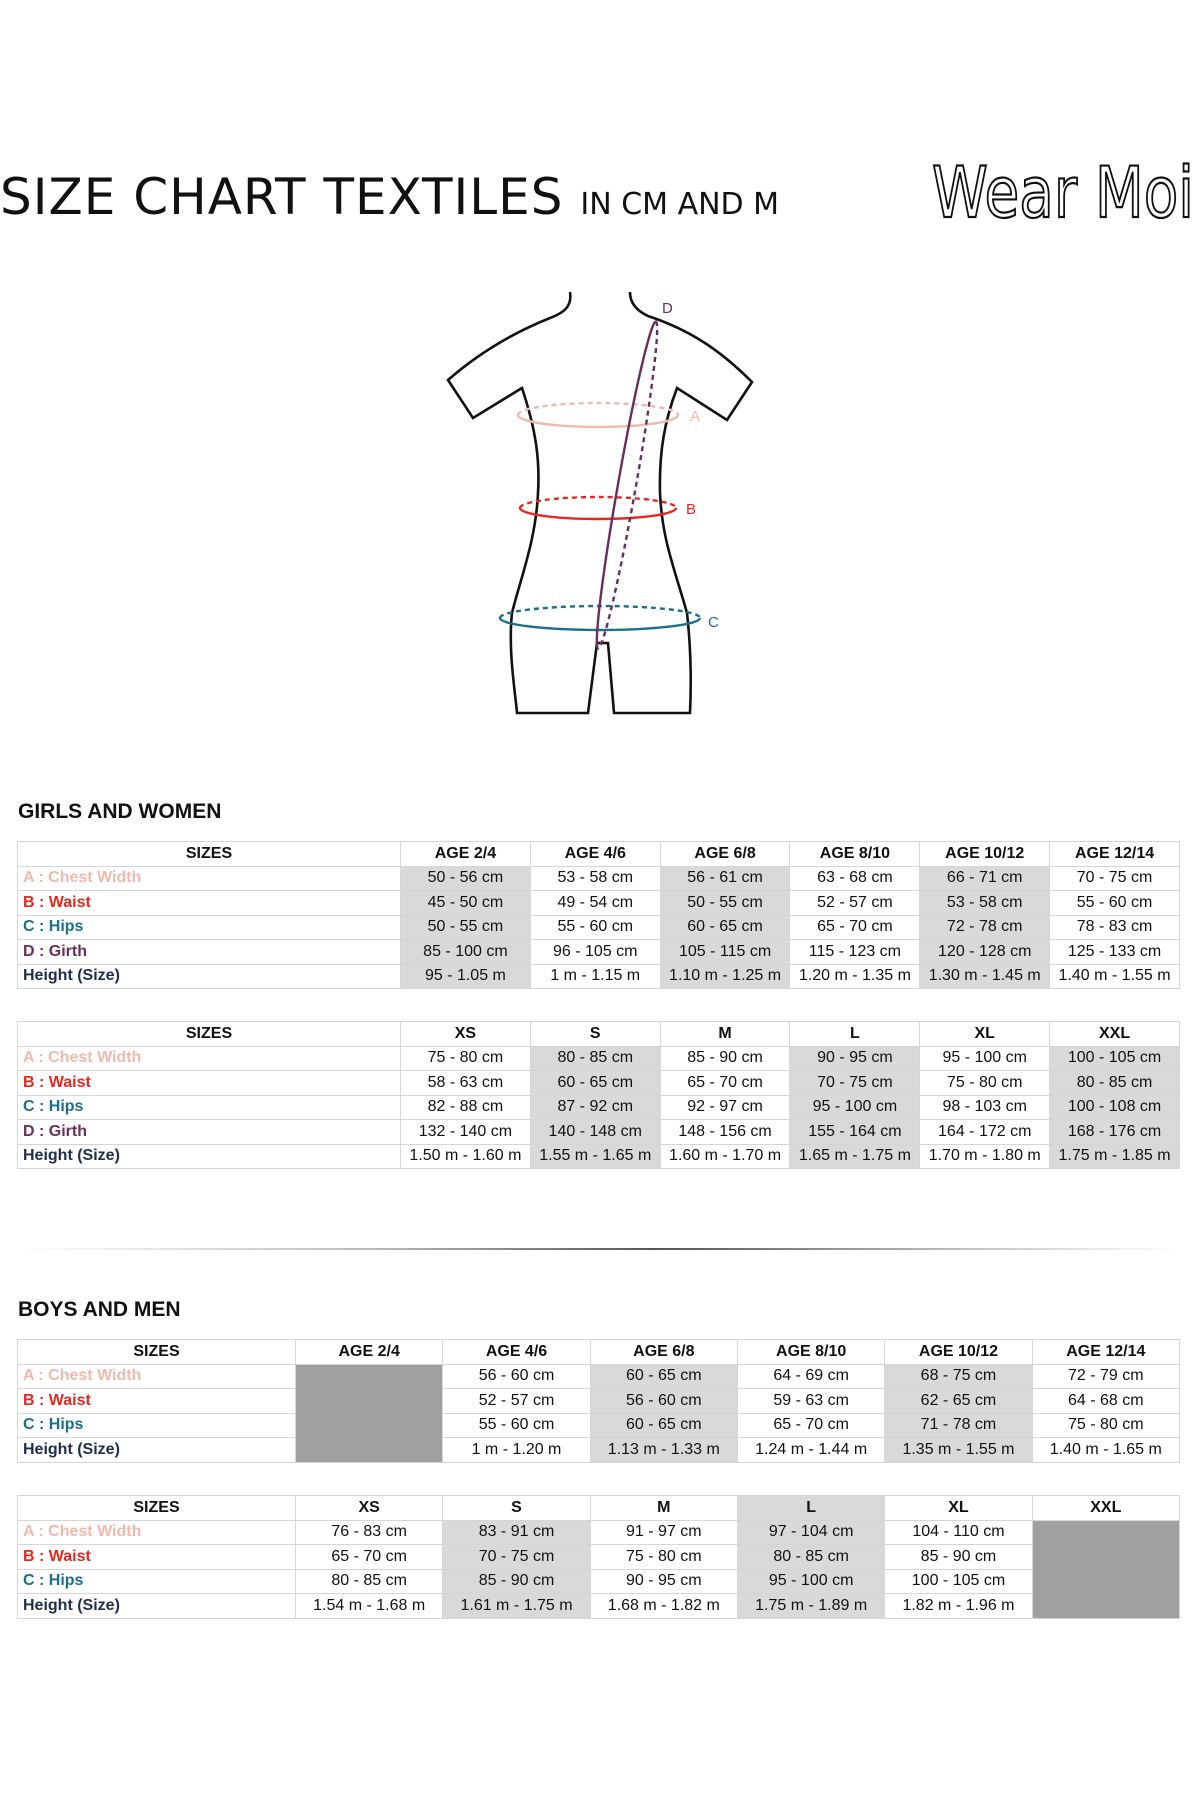  Describe the element at coordinates (465, 976) in the screenshot. I see `measurement-cell: 95 - 1.05 m` at that location.